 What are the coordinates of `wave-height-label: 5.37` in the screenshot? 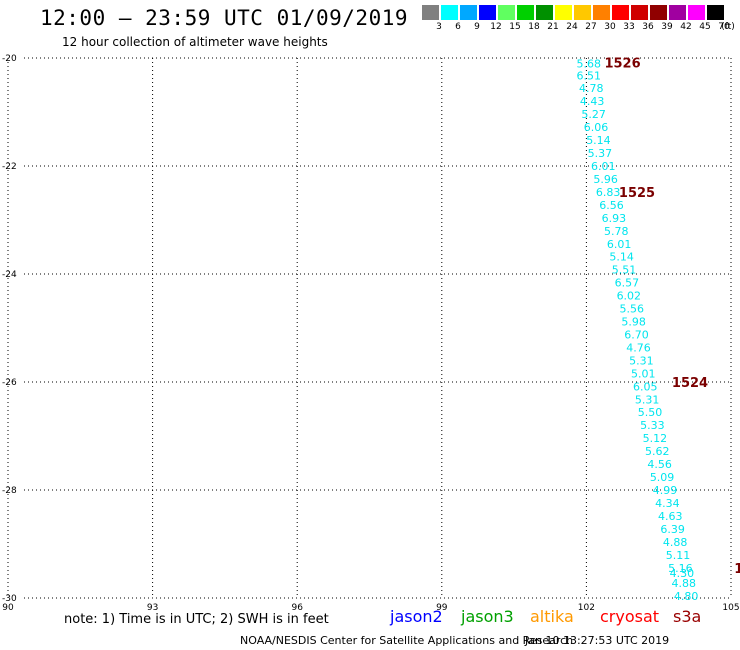 It's located at (600, 153).